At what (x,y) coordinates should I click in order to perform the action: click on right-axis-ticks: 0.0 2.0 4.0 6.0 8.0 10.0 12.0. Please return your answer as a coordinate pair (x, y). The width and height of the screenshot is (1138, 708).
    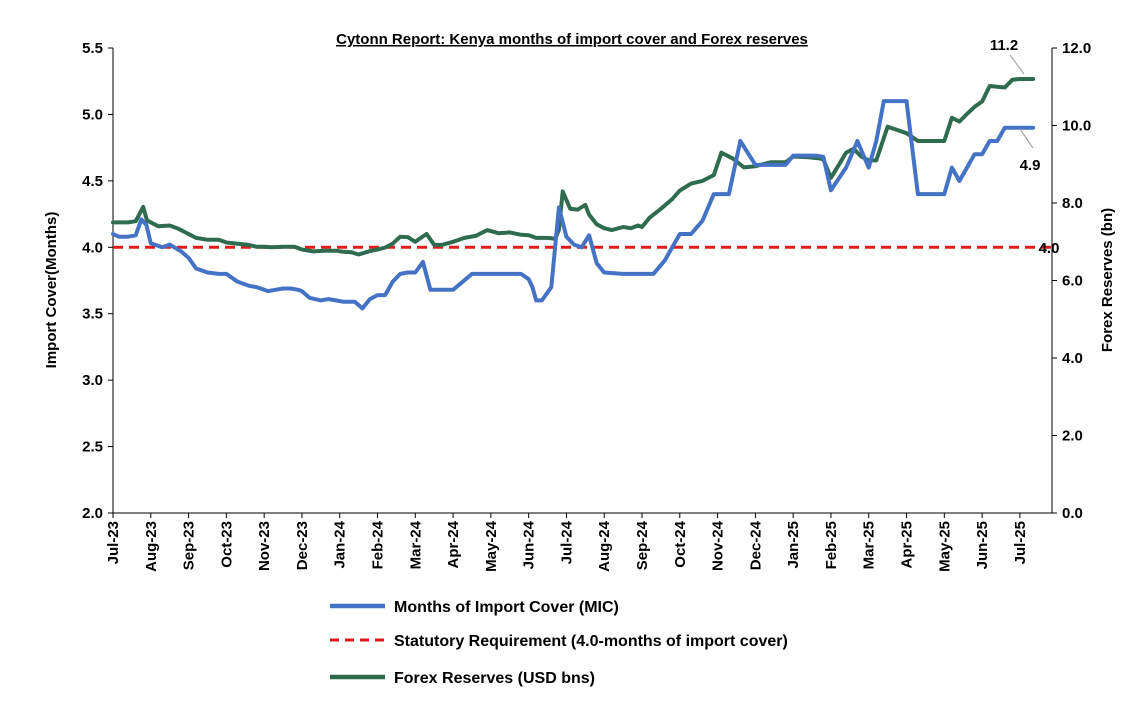
    Looking at the image, I should click on (1071, 281).